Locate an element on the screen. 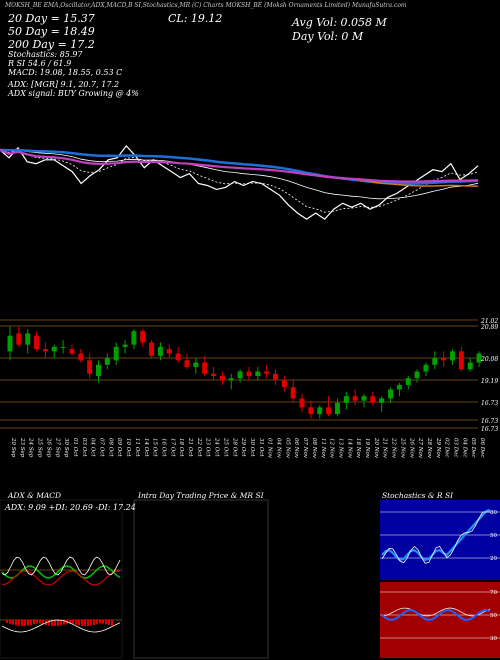 The width and height of the screenshot is (500, 660). date-label: 29 Oct is located at coordinates (243, 447).